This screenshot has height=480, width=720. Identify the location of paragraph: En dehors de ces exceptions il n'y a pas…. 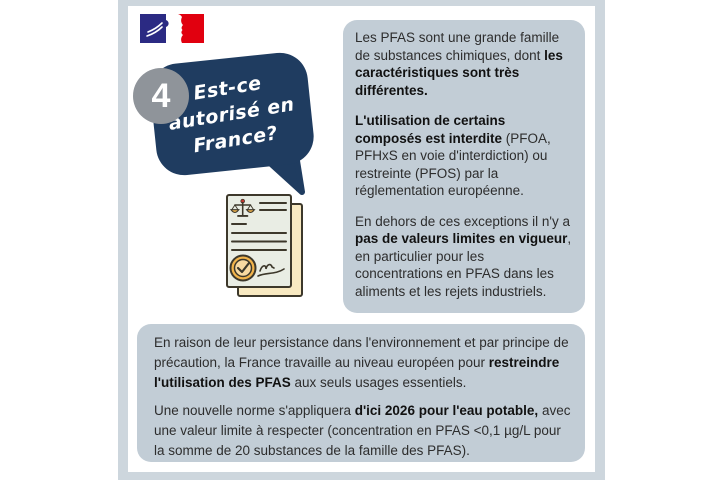
(465, 257).